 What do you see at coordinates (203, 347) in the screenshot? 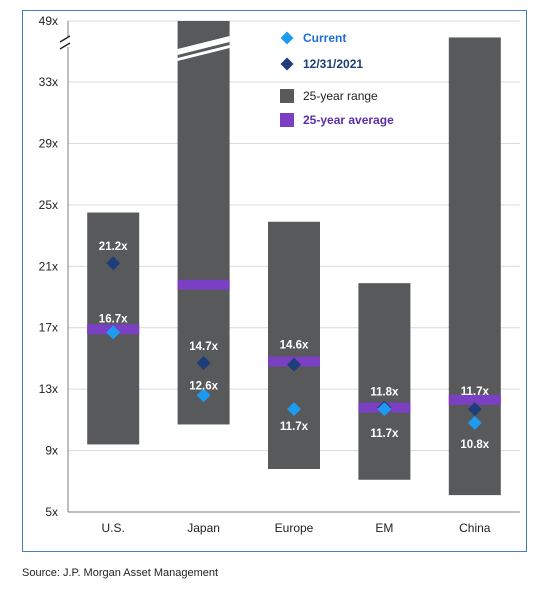
I see `data-label: 14.7x` at bounding box center [203, 347].